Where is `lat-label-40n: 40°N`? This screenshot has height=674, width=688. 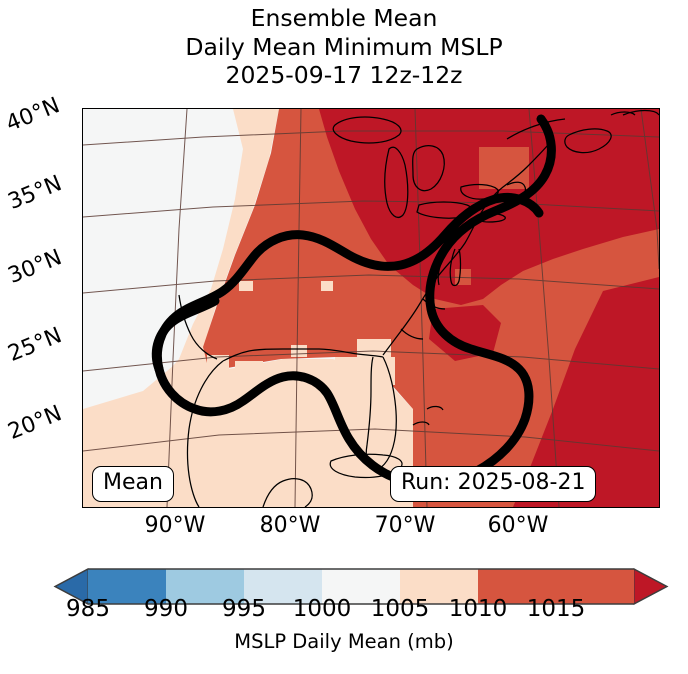 lat-label-40n: 40°N is located at coordinates (33, 115).